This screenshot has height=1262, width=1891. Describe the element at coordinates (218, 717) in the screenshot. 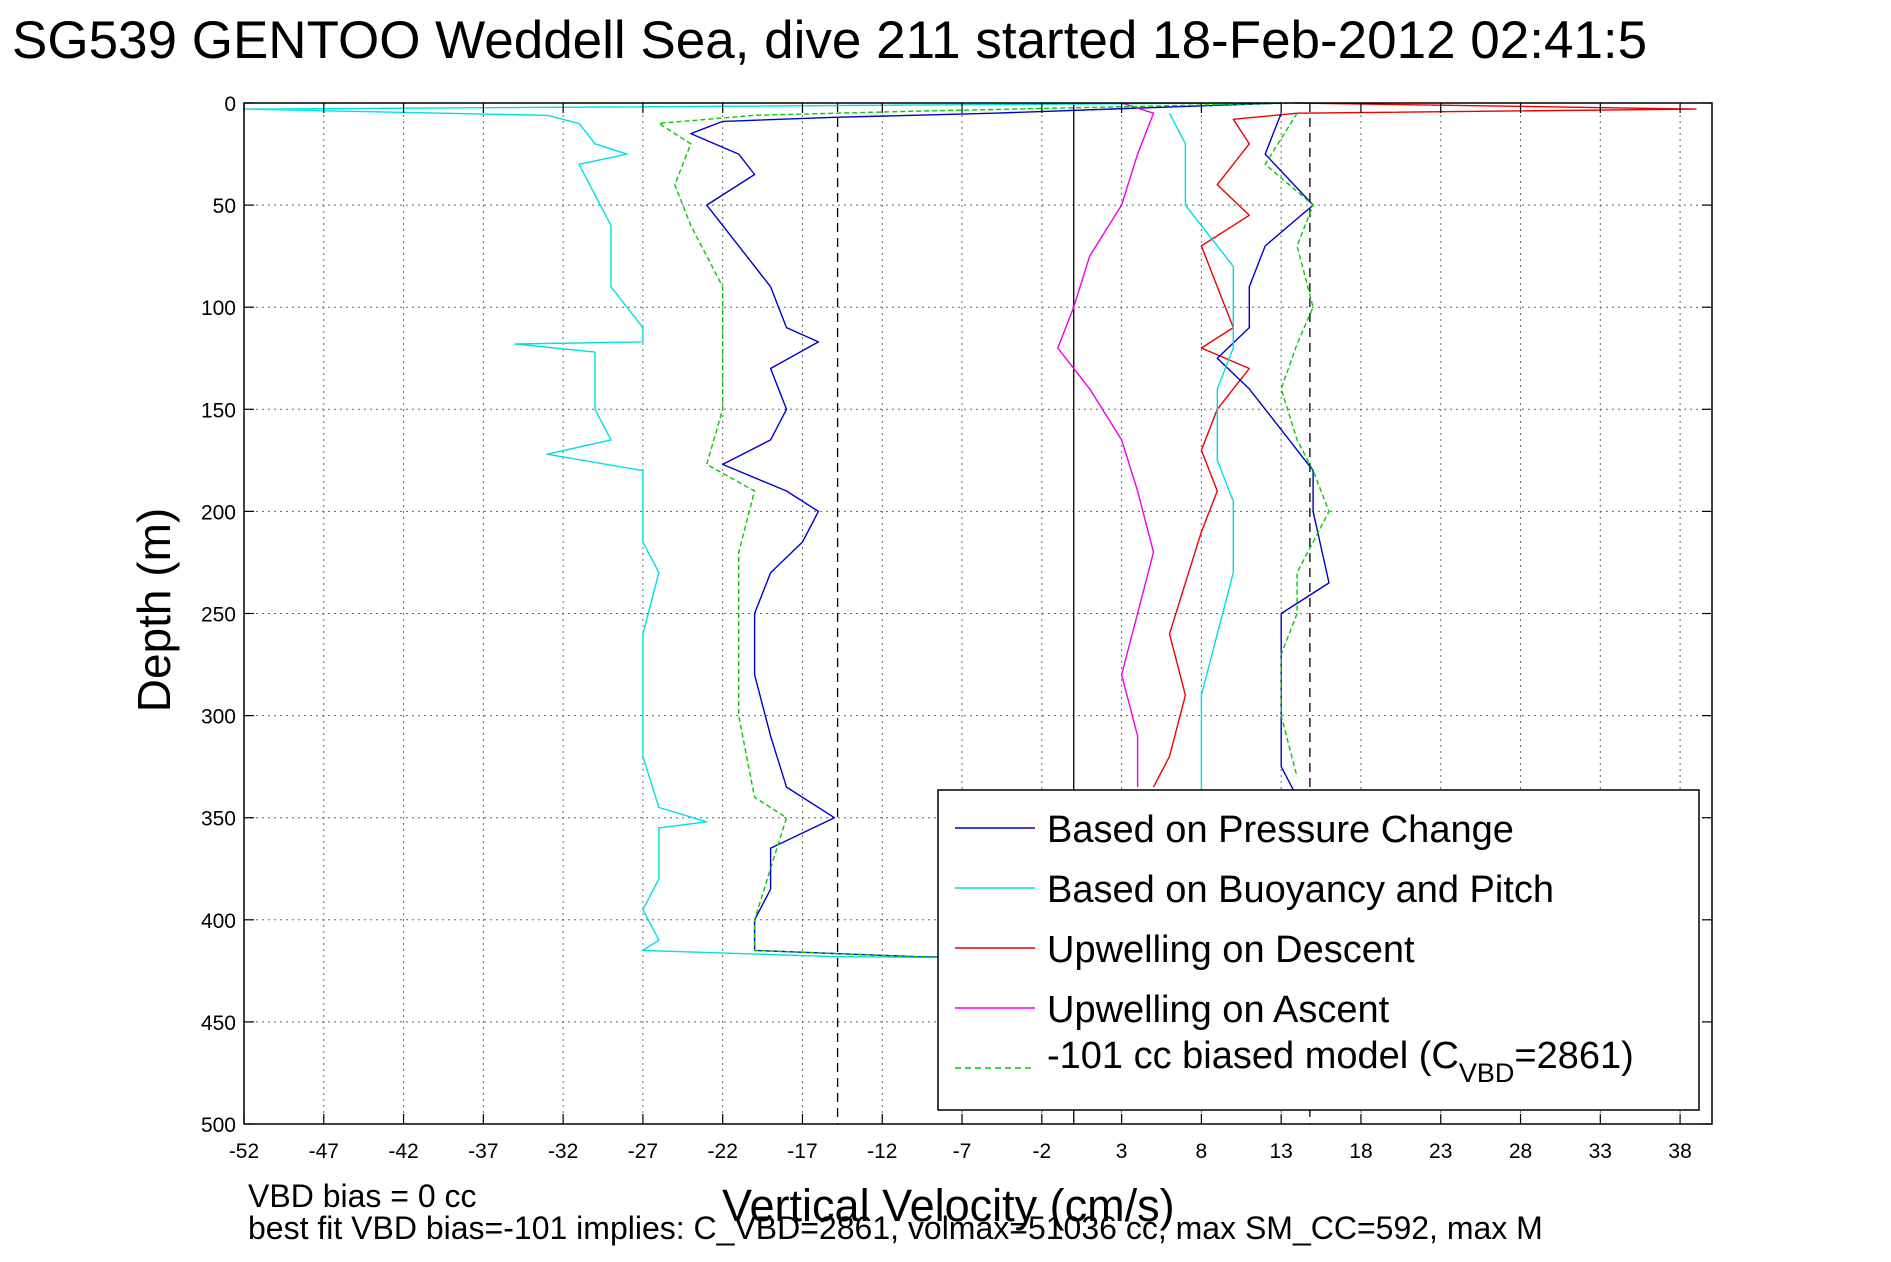

I see `y-tick-label: 300` at that location.